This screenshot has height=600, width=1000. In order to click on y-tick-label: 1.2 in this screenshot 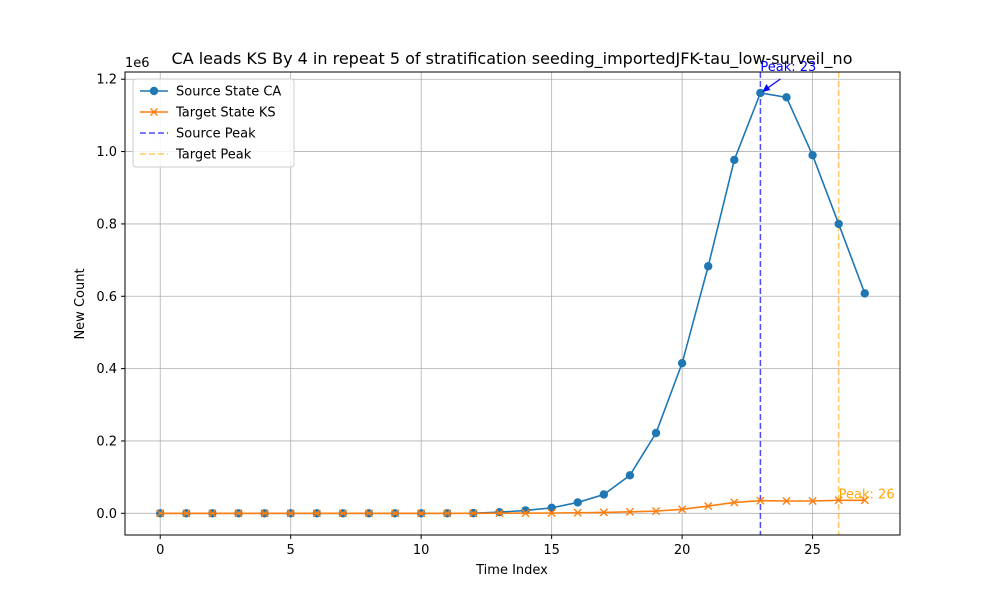, I will do `click(106, 80)`.